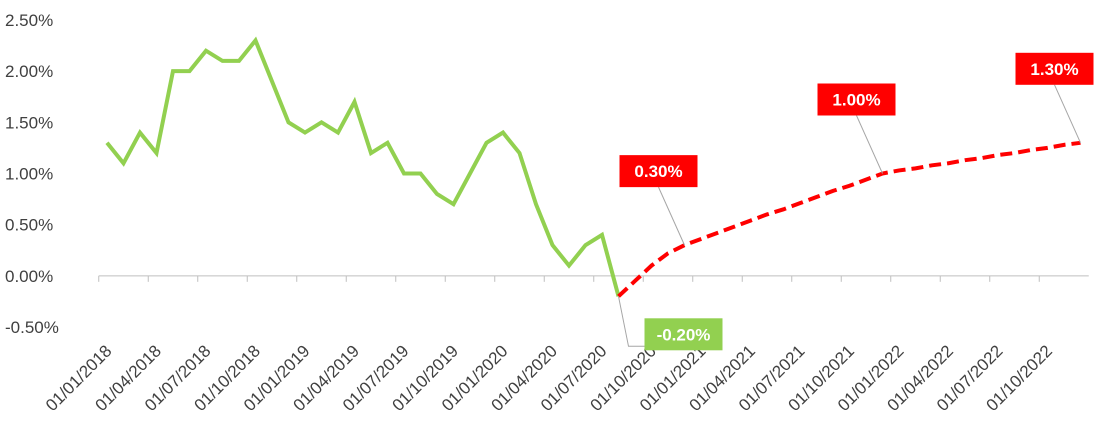  What do you see at coordinates (29, 71) in the screenshot?
I see `y-tick-label: 2.00%` at bounding box center [29, 71].